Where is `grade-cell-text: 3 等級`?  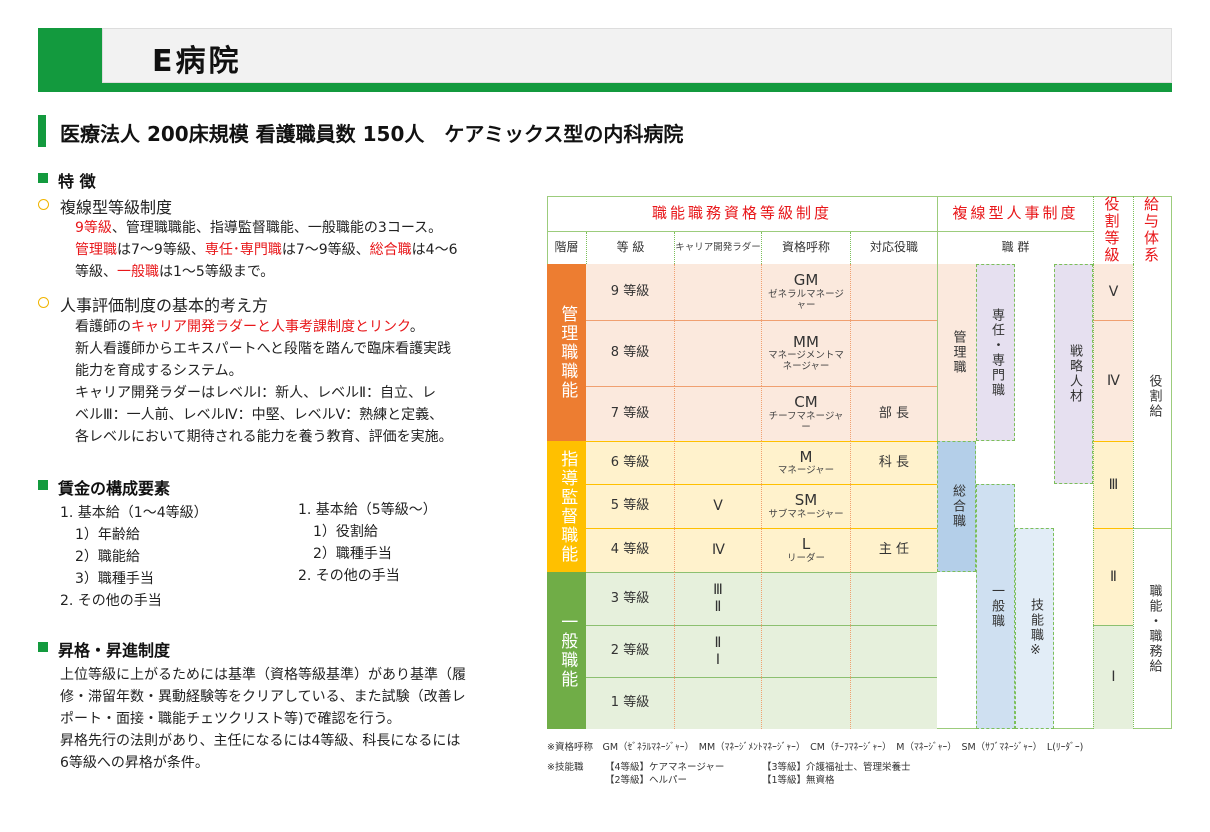
grade-cell-text: 3 等級 is located at coordinates (630, 598).